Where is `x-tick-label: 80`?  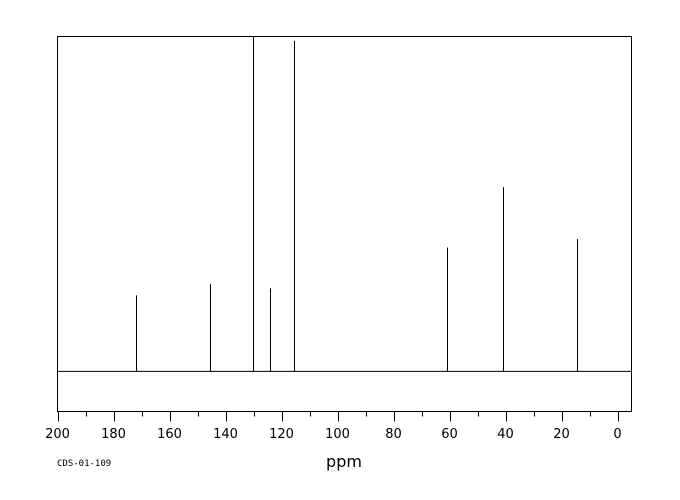
x-tick-label: 80 is located at coordinates (393, 434).